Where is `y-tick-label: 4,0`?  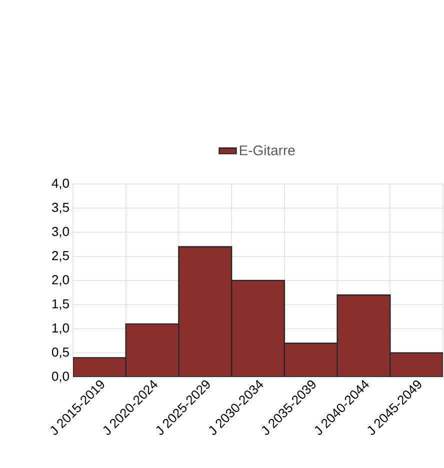 y-tick-label: 4,0 is located at coordinates (60, 184).